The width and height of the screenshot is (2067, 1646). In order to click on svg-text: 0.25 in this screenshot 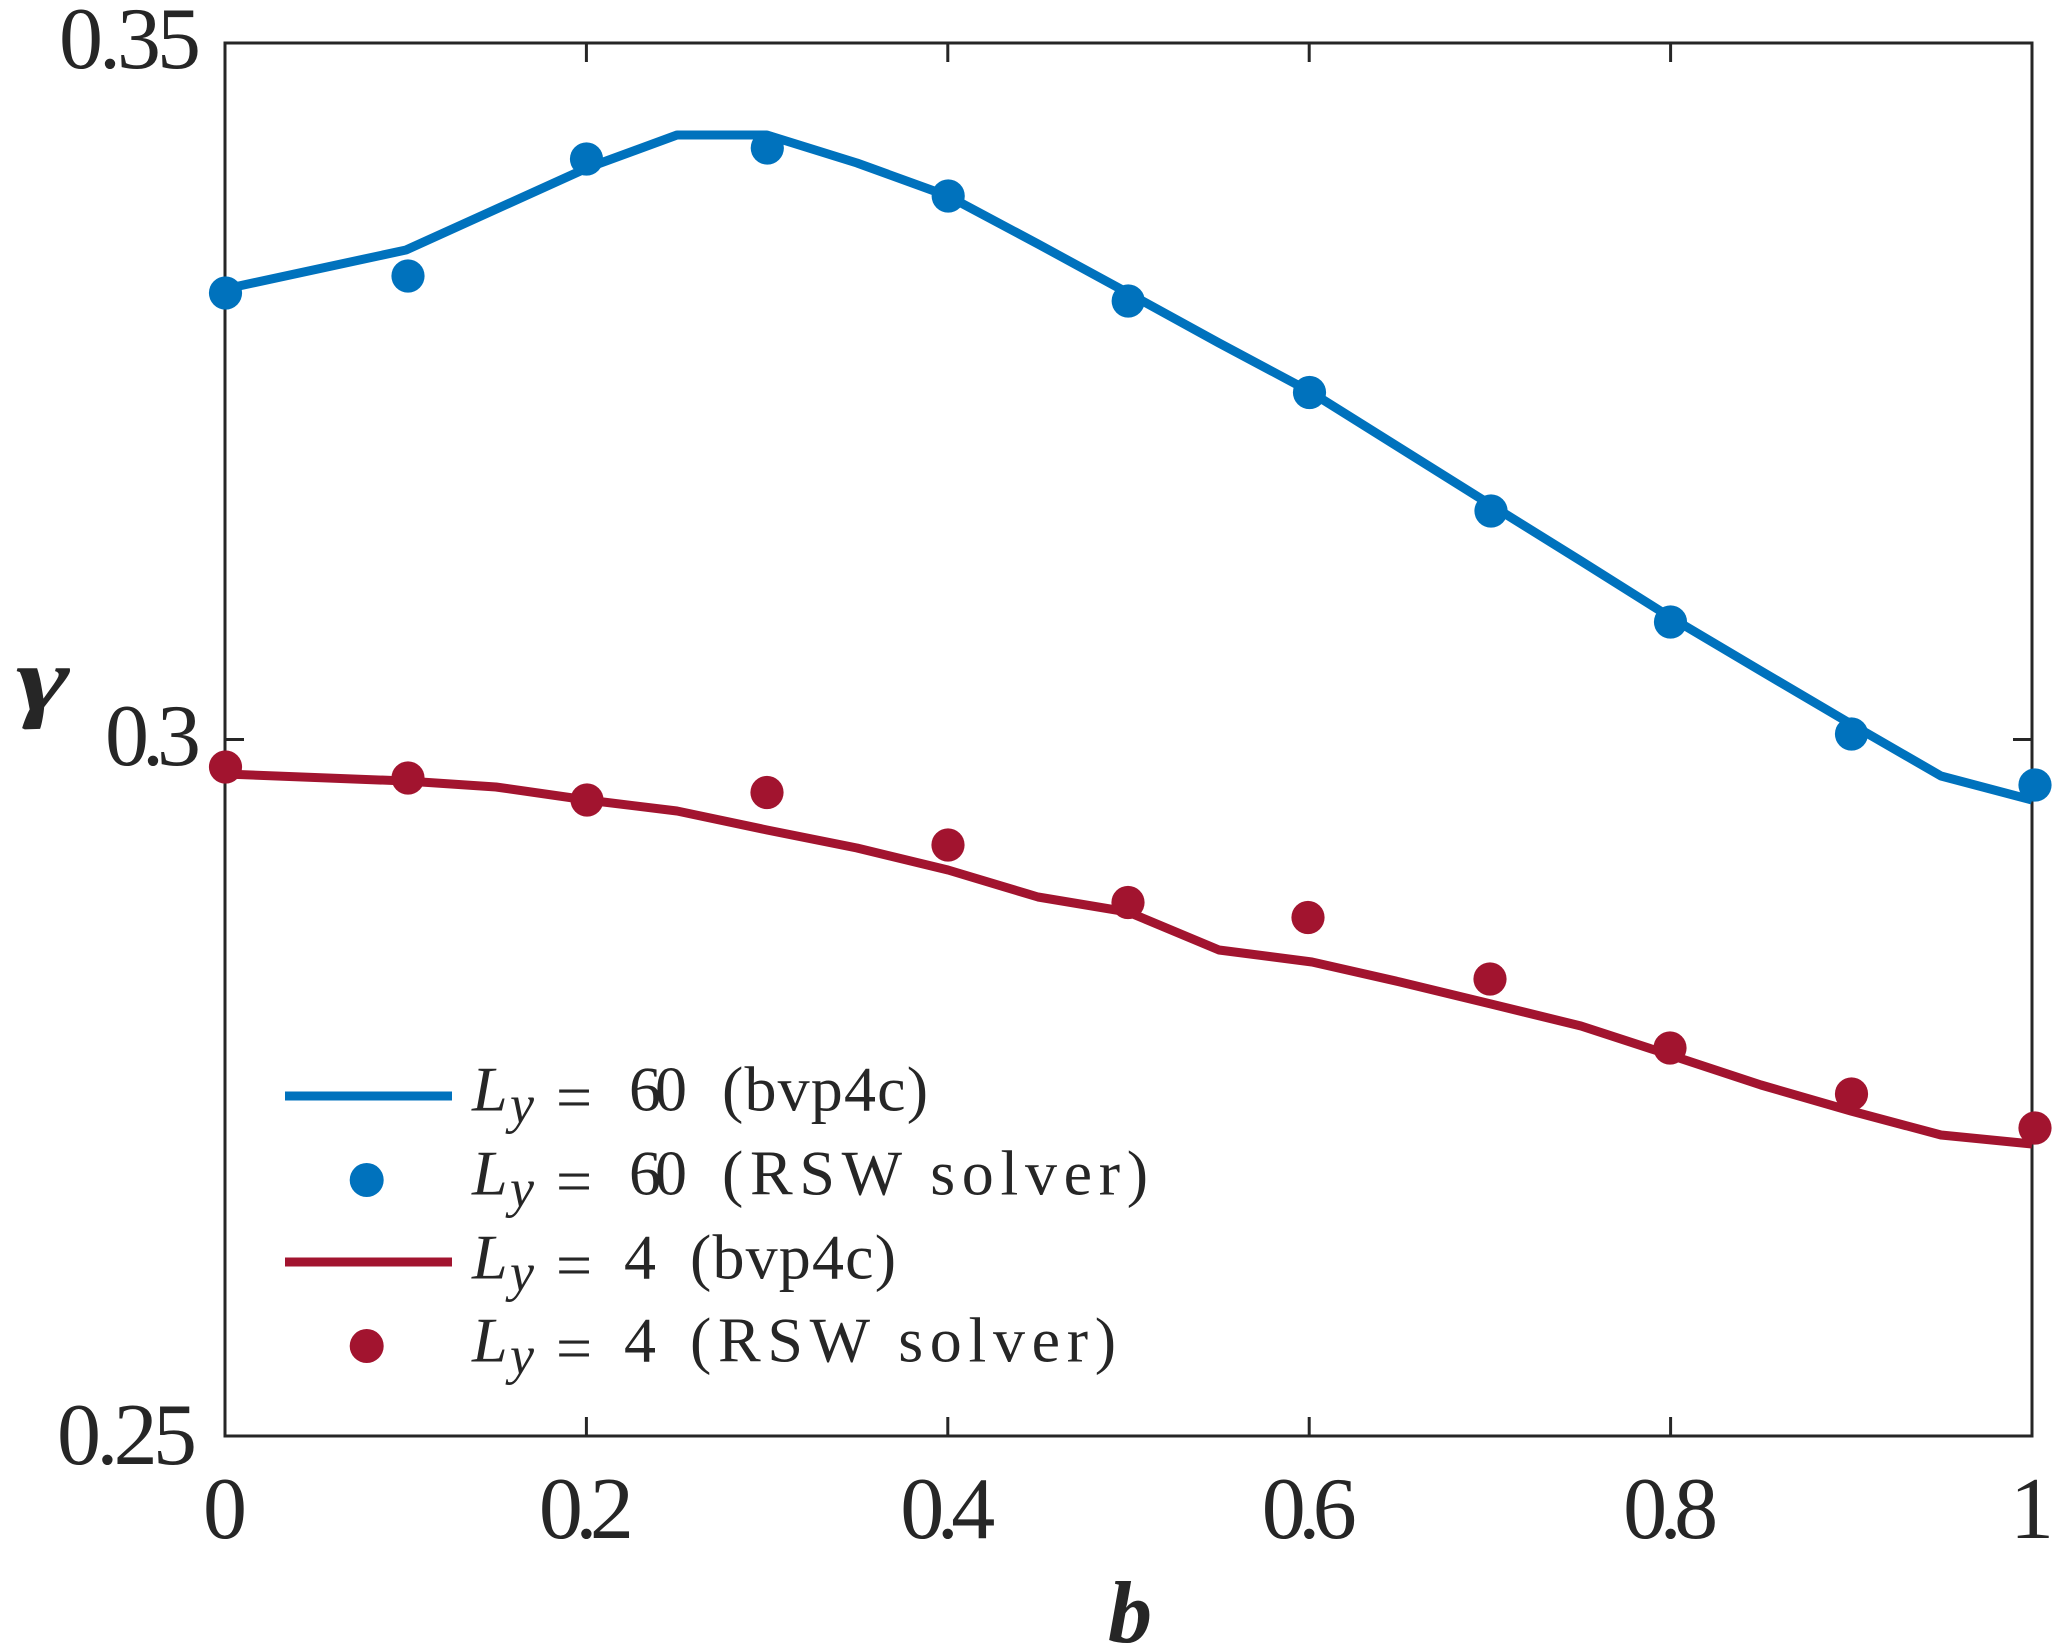, I will do `click(127, 1435)`.